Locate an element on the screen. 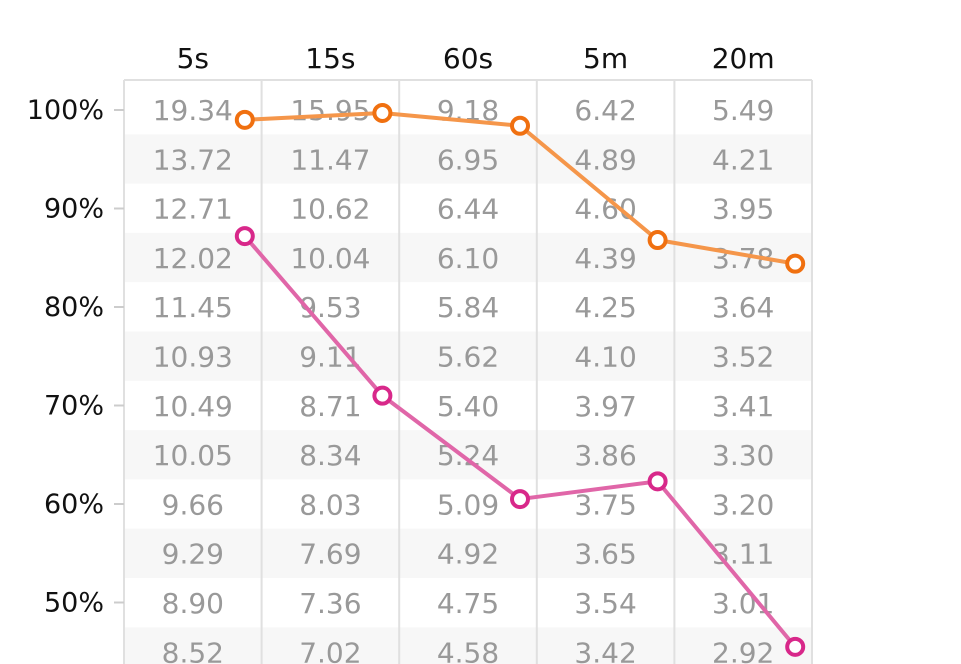 This screenshot has width=961, height=664. y-axis-labels: 100% 90% 80% 70% 60% 50% is located at coordinates (65, 357).